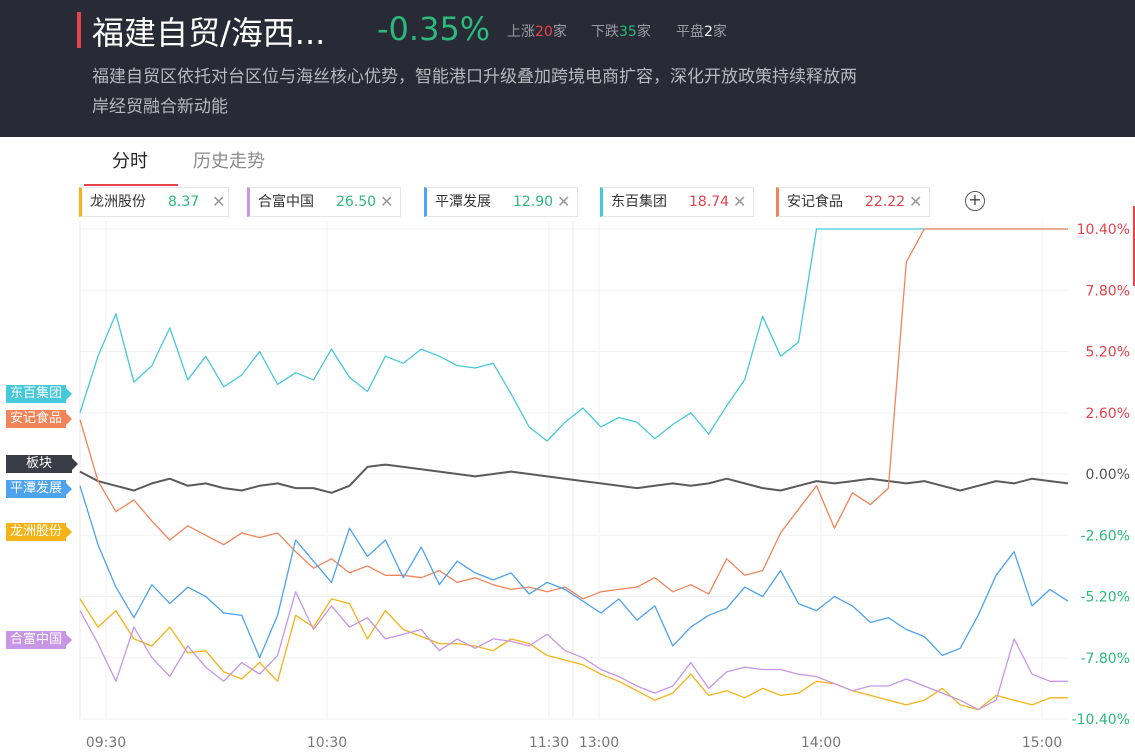 The height and width of the screenshot is (756, 1135). I want to click on x-tick-label: 14:00, so click(821, 743).